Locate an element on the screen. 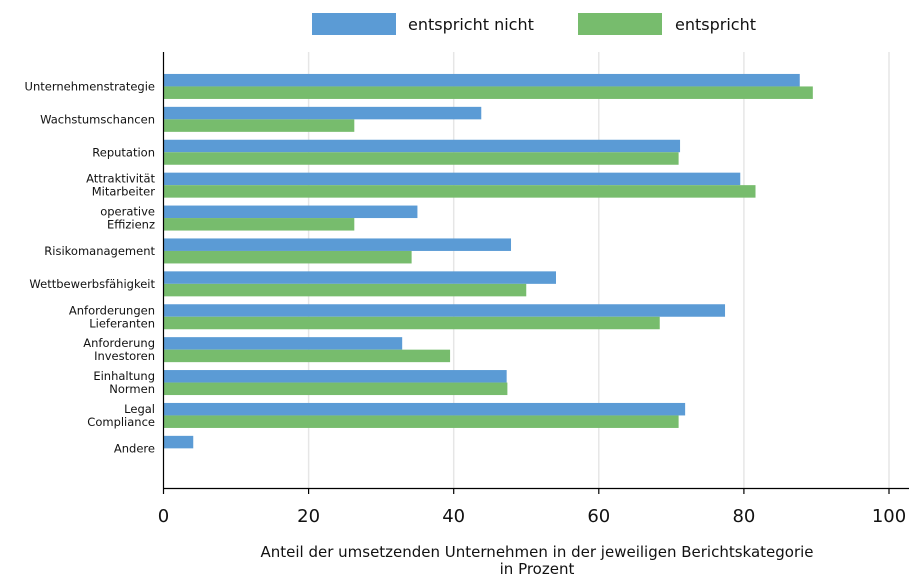 This screenshot has width=910, height=578. category-label-3: Mitarbeiter is located at coordinates (124, 192).